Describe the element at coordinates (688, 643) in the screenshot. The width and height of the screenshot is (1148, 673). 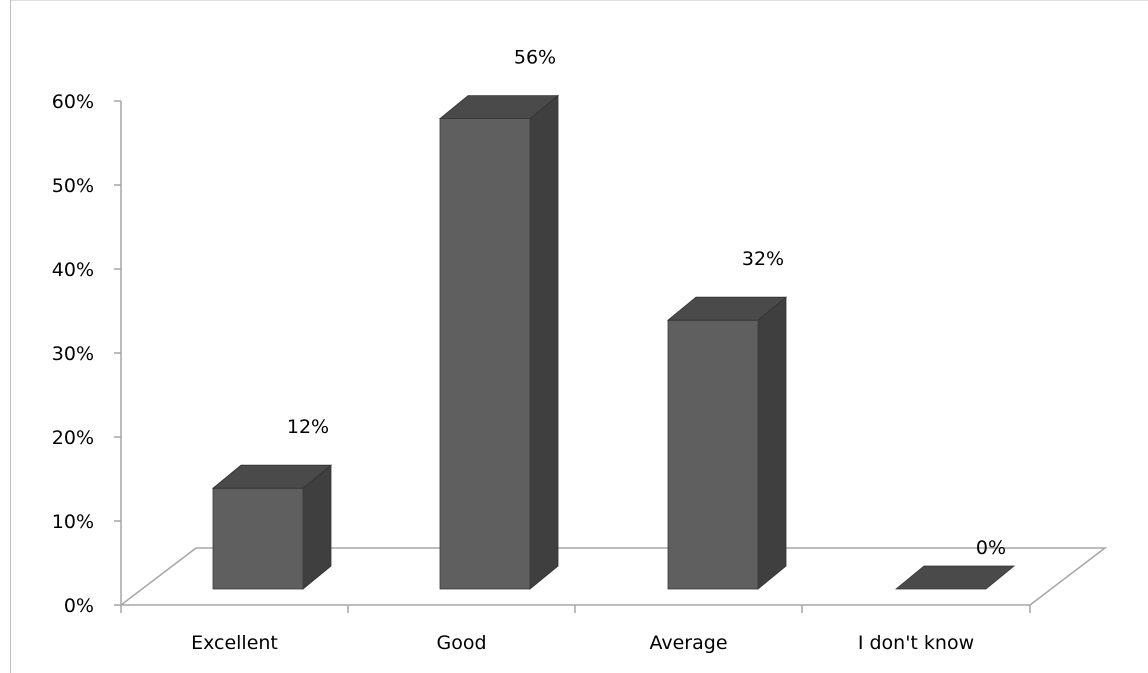
I see `x-tick-label: Average` at that location.